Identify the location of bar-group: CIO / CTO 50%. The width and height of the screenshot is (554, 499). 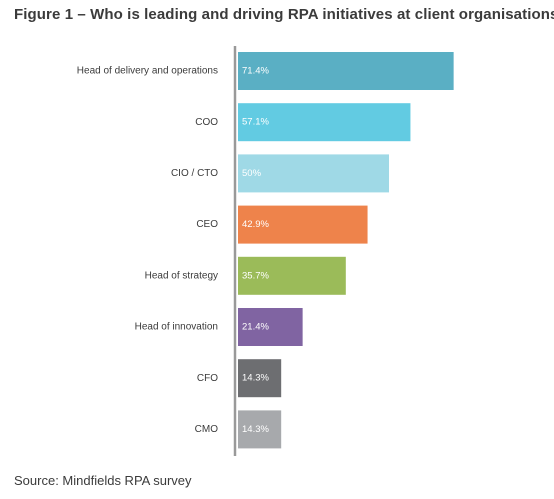
(280, 173).